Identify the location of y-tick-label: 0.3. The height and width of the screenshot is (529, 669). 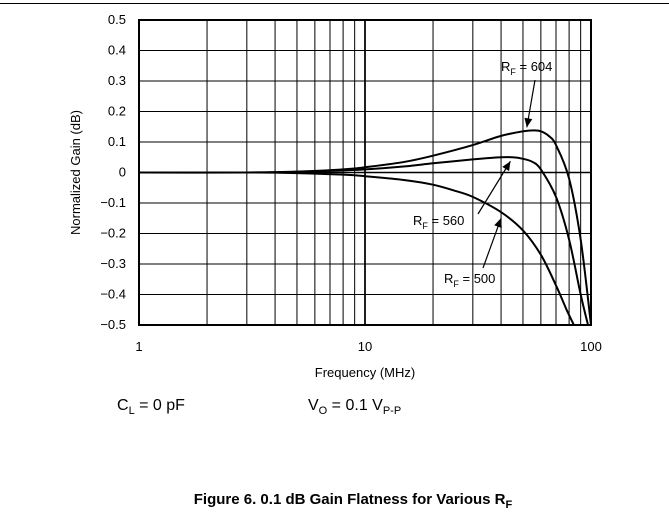
(117, 80).